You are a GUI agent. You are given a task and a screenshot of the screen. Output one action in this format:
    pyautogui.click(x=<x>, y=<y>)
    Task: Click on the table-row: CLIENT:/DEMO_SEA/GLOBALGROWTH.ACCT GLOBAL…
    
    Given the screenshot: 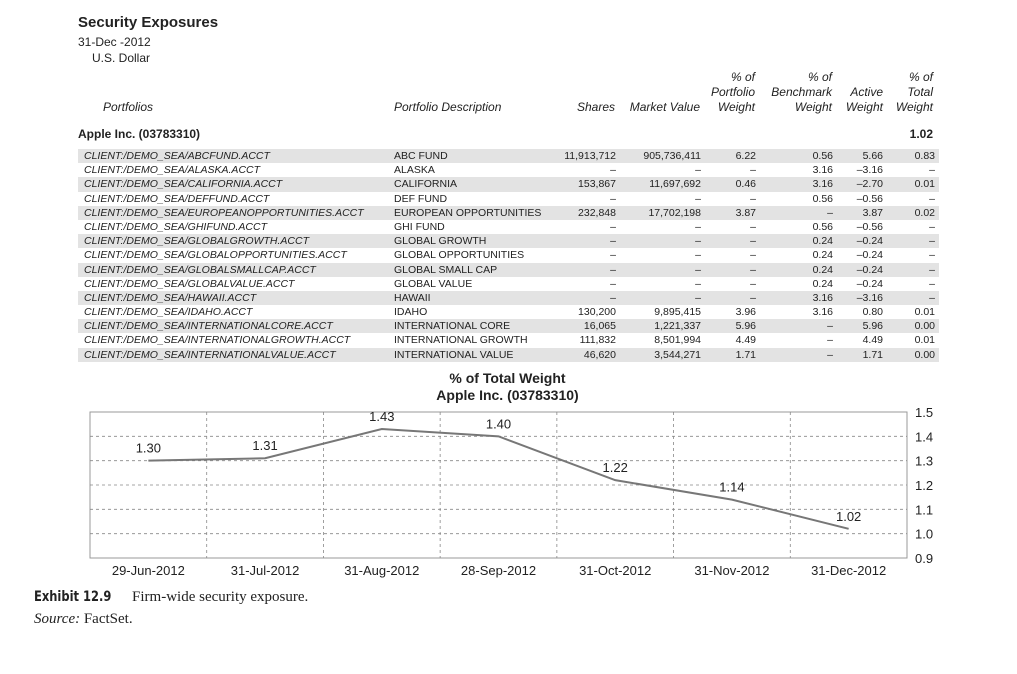 What is the action you would take?
    pyautogui.click(x=508, y=241)
    